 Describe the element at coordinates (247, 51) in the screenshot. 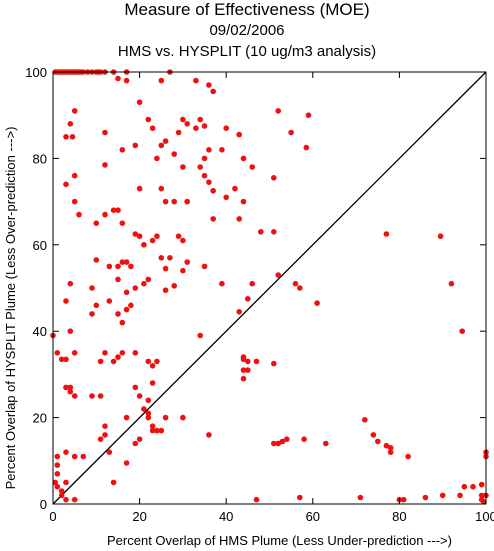

I see `chart-subtitle-comparison: HMS vs. HYSPLIT (10 ug/m3 analysis)` at that location.